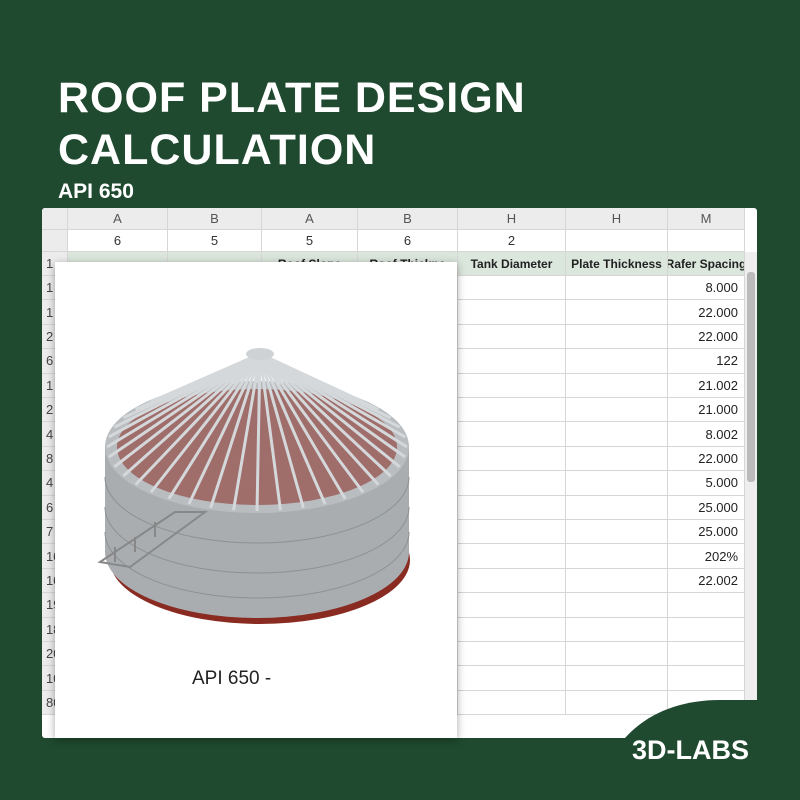  What do you see at coordinates (751, 377) in the screenshot?
I see `scroll-thumb` at bounding box center [751, 377].